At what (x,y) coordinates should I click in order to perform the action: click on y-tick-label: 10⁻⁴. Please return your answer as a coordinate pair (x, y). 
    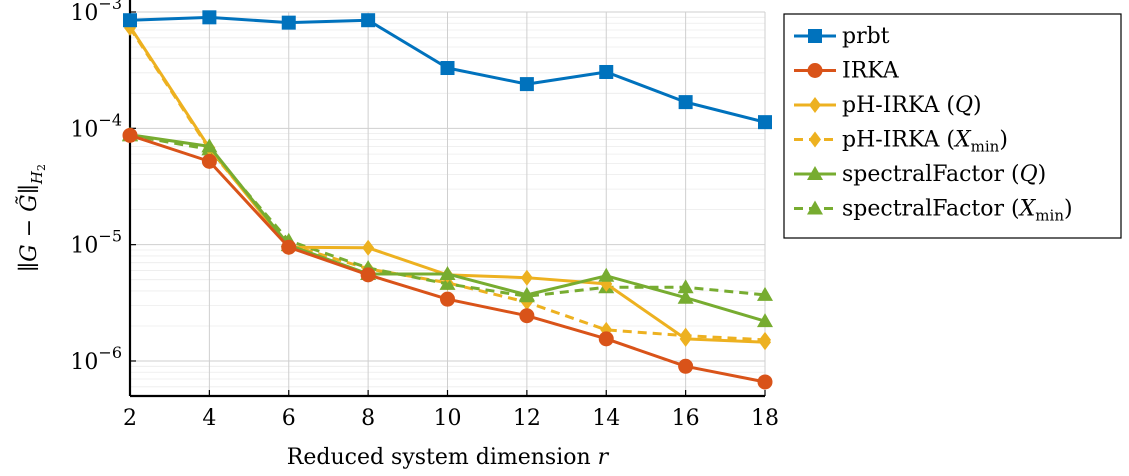
    Looking at the image, I should click on (96, 126).